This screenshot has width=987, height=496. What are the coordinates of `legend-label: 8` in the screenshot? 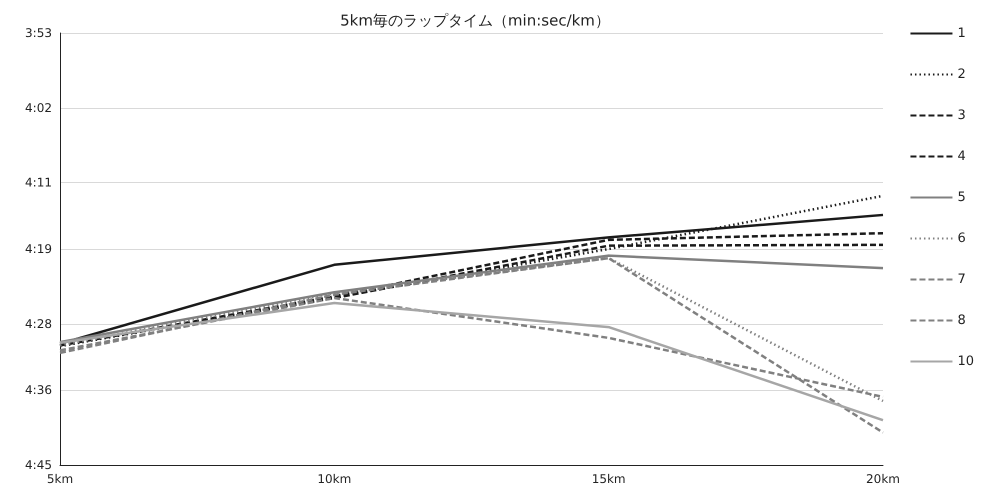 It's located at (961, 320).